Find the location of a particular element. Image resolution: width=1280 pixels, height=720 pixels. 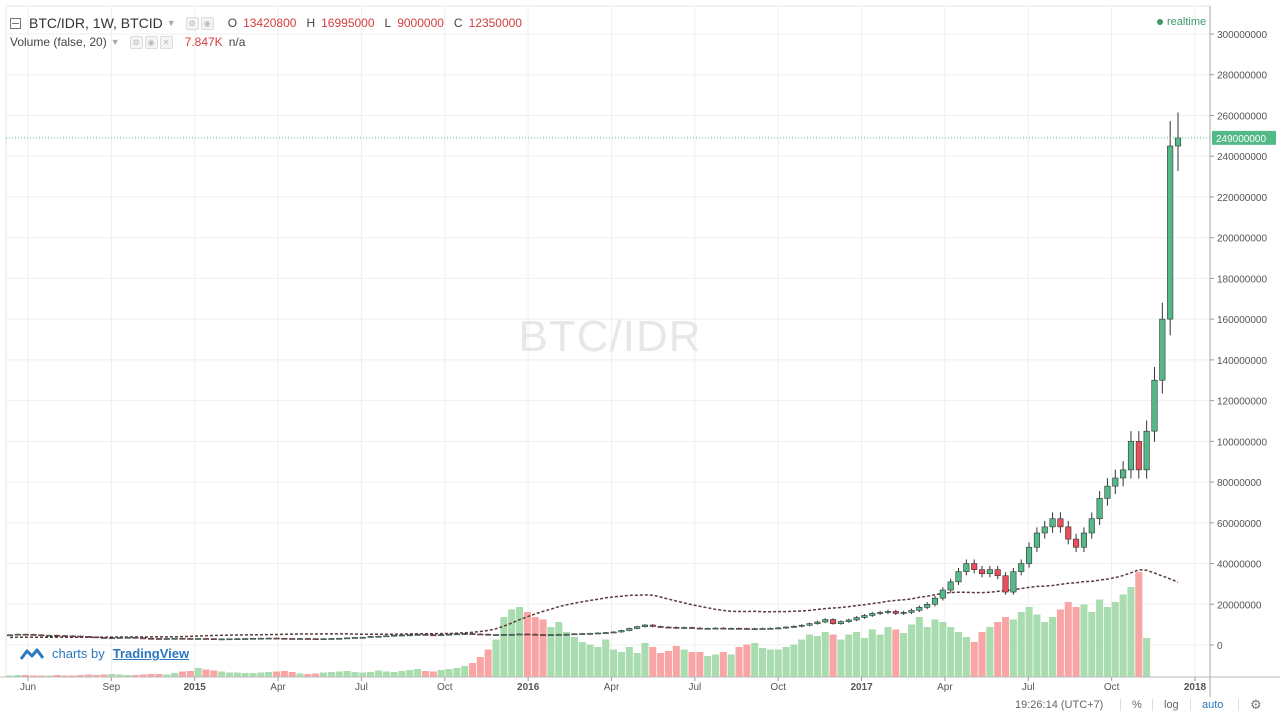

branding-link: TradingView is located at coordinates (151, 653).